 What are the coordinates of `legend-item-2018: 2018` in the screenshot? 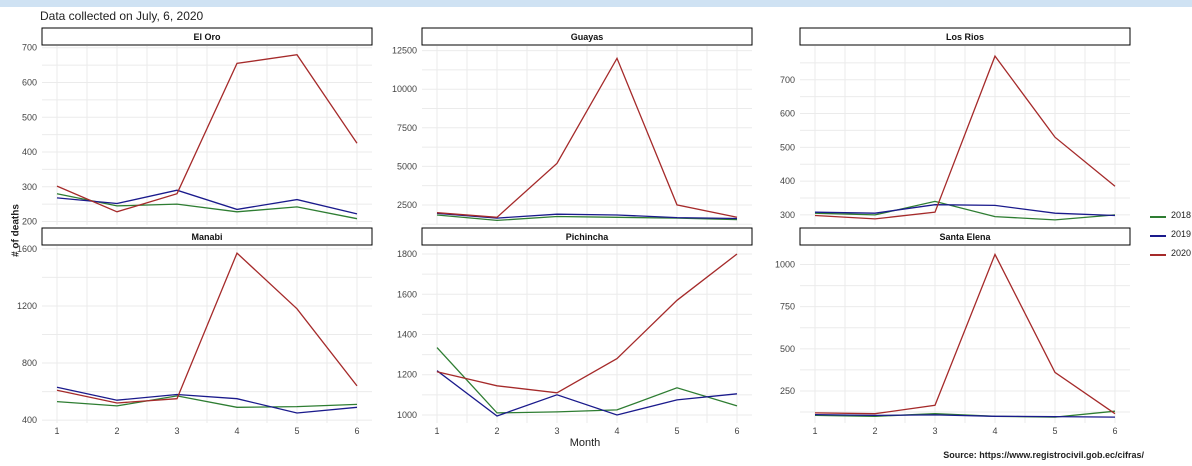 It's located at (1171, 218).